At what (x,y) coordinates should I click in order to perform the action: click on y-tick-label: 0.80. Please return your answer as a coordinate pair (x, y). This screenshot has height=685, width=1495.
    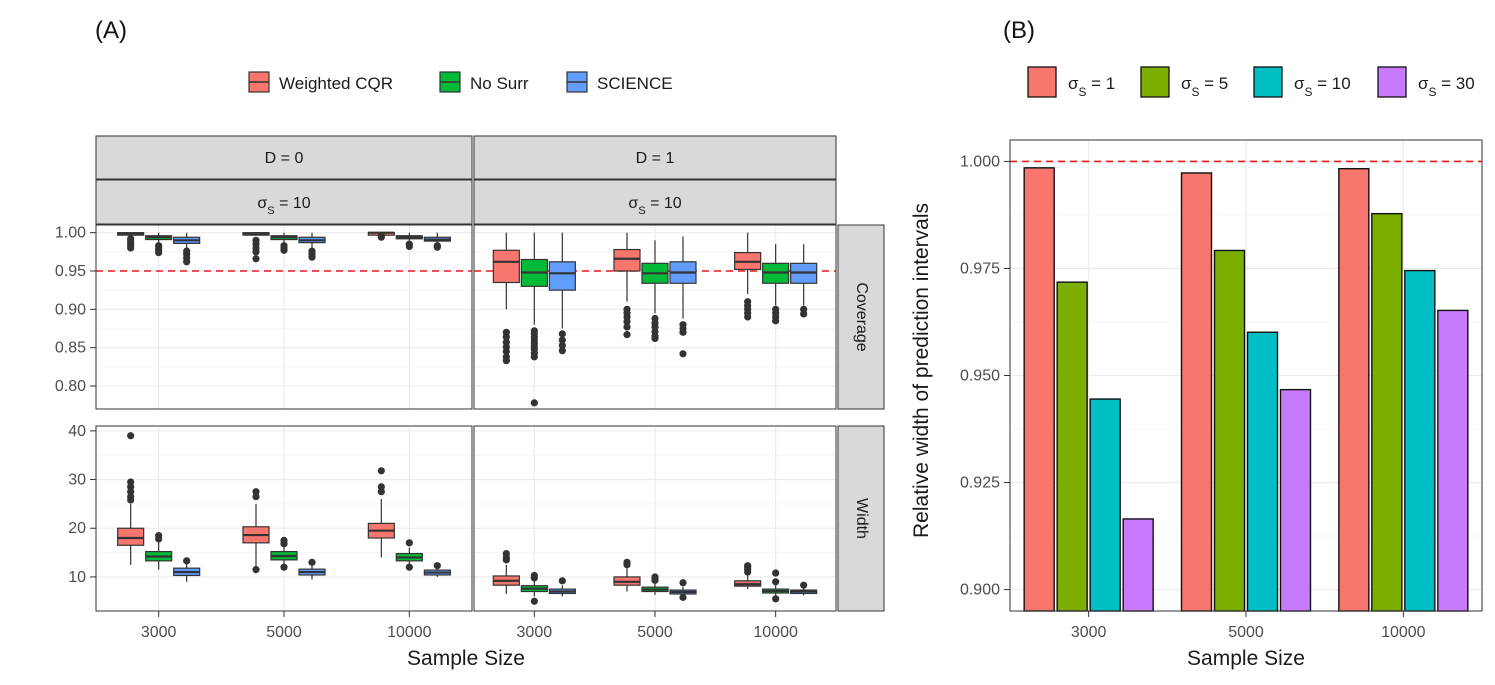
    Looking at the image, I should click on (70, 386).